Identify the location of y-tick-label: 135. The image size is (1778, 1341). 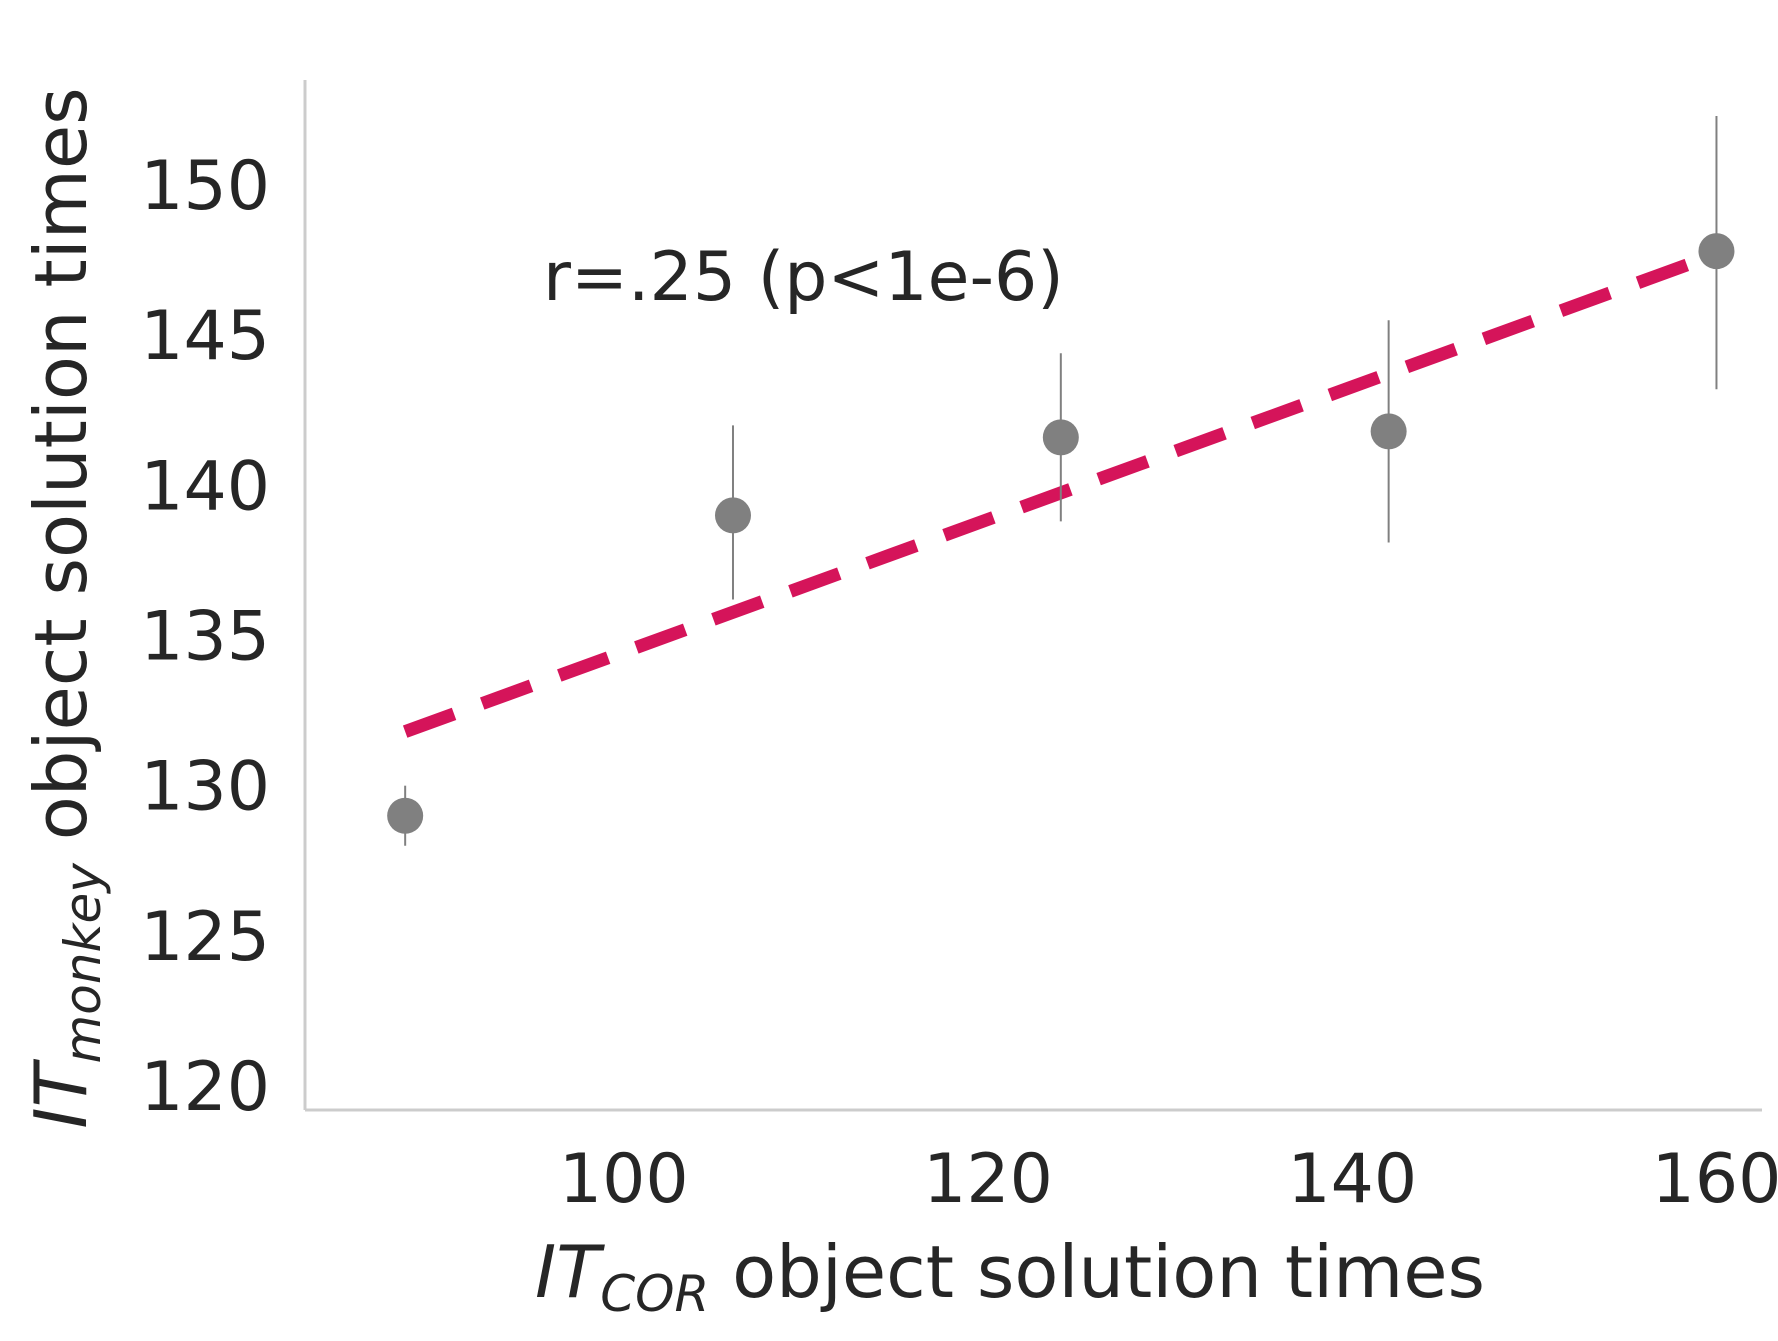
(205, 637).